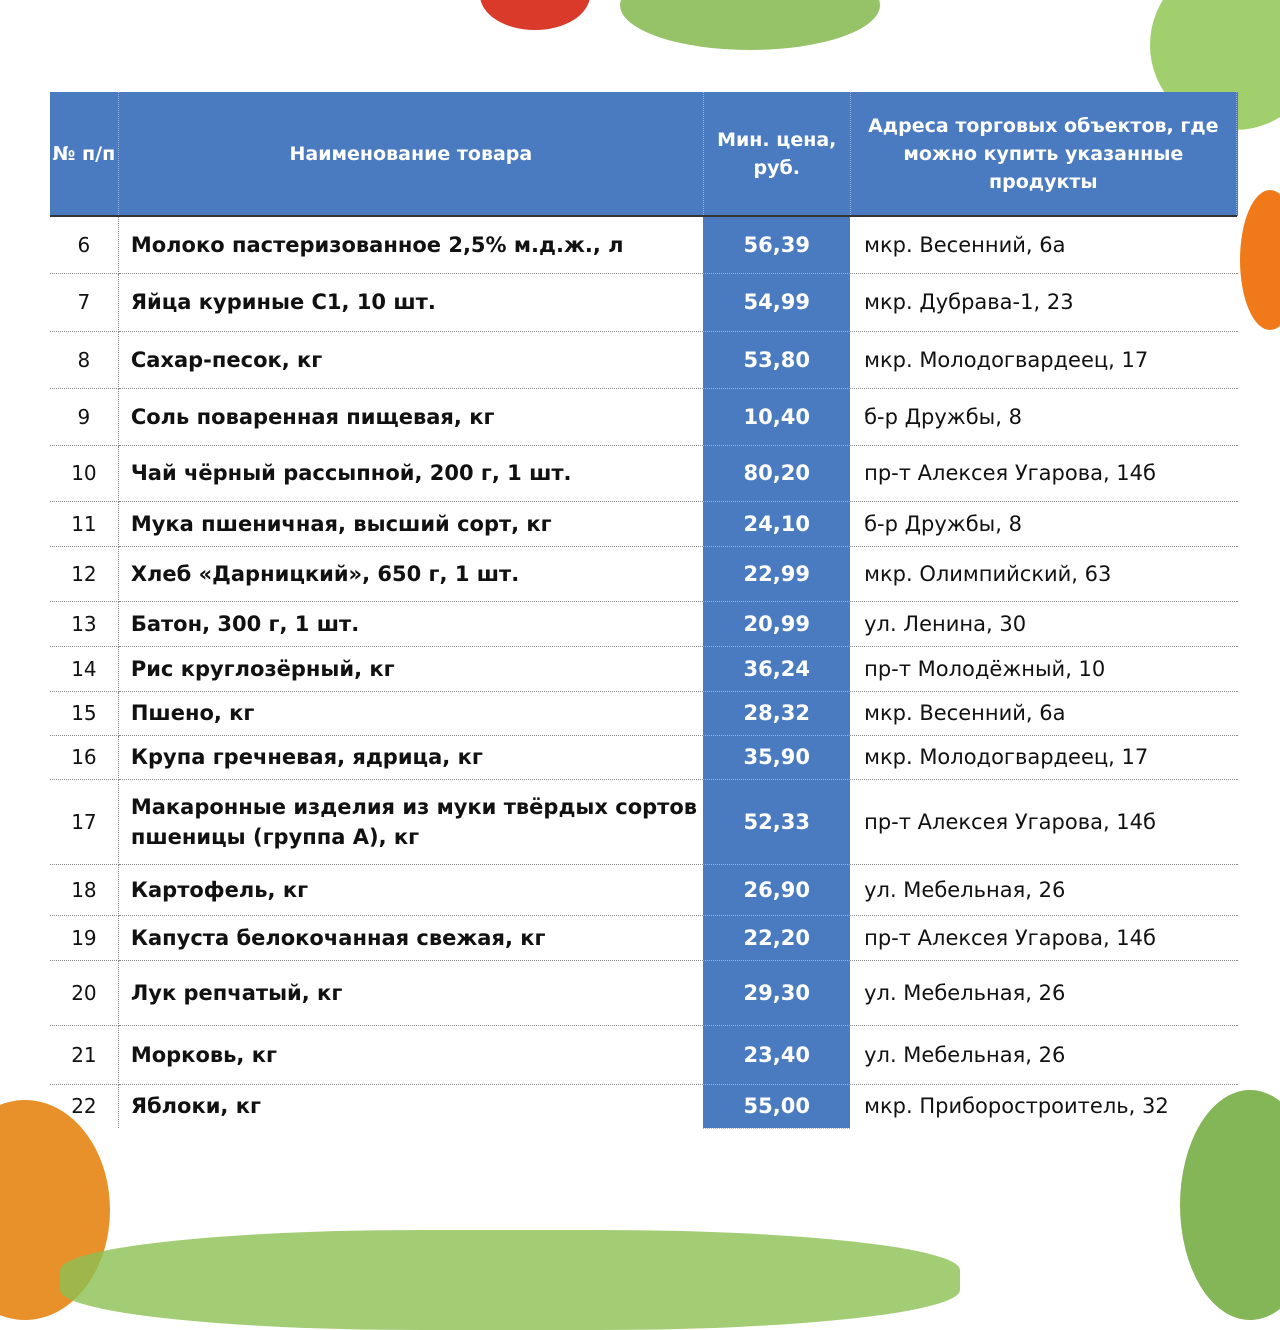  What do you see at coordinates (411, 757) in the screenshot?
I see `product-name: Крупа гречневая, ядрица, кг` at bounding box center [411, 757].